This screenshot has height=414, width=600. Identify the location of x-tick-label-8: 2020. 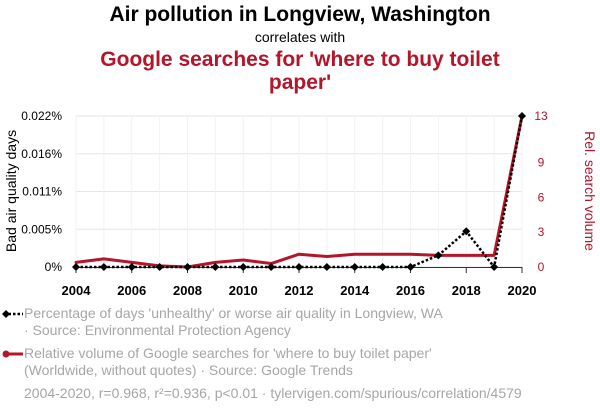
(522, 290).